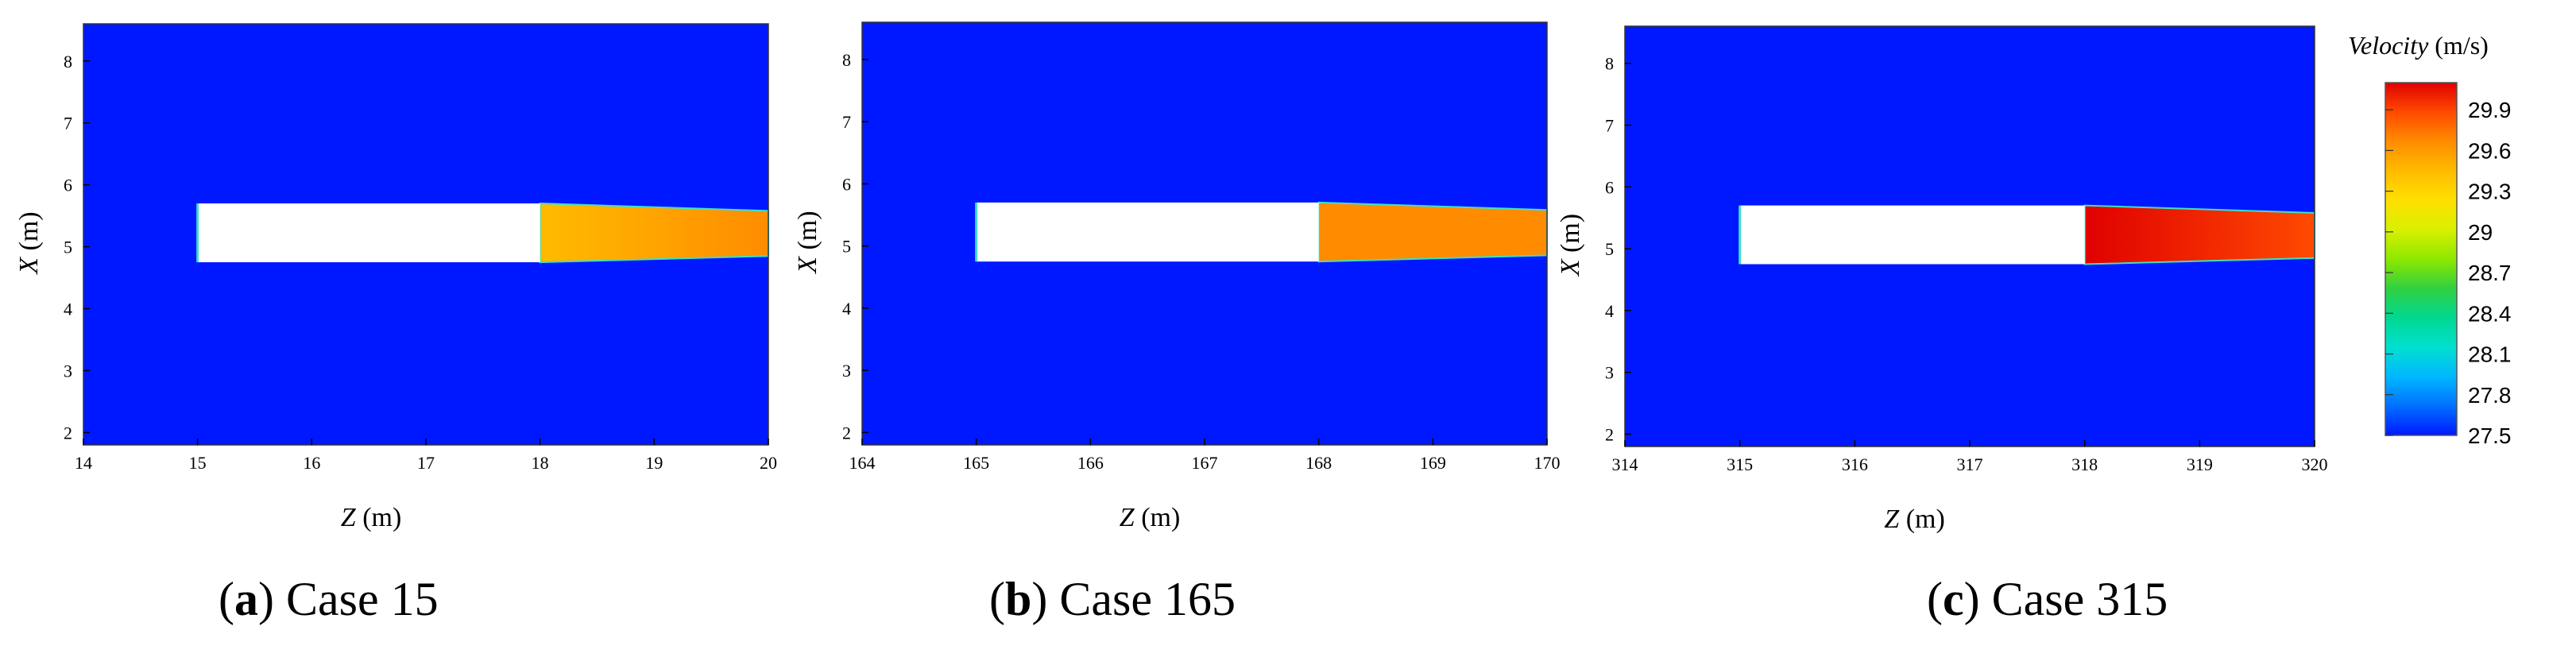 Image resolution: width=2576 pixels, height=665 pixels. Describe the element at coordinates (1147, 599) in the screenshot. I see `caption-text-b: Case 165` at that location.